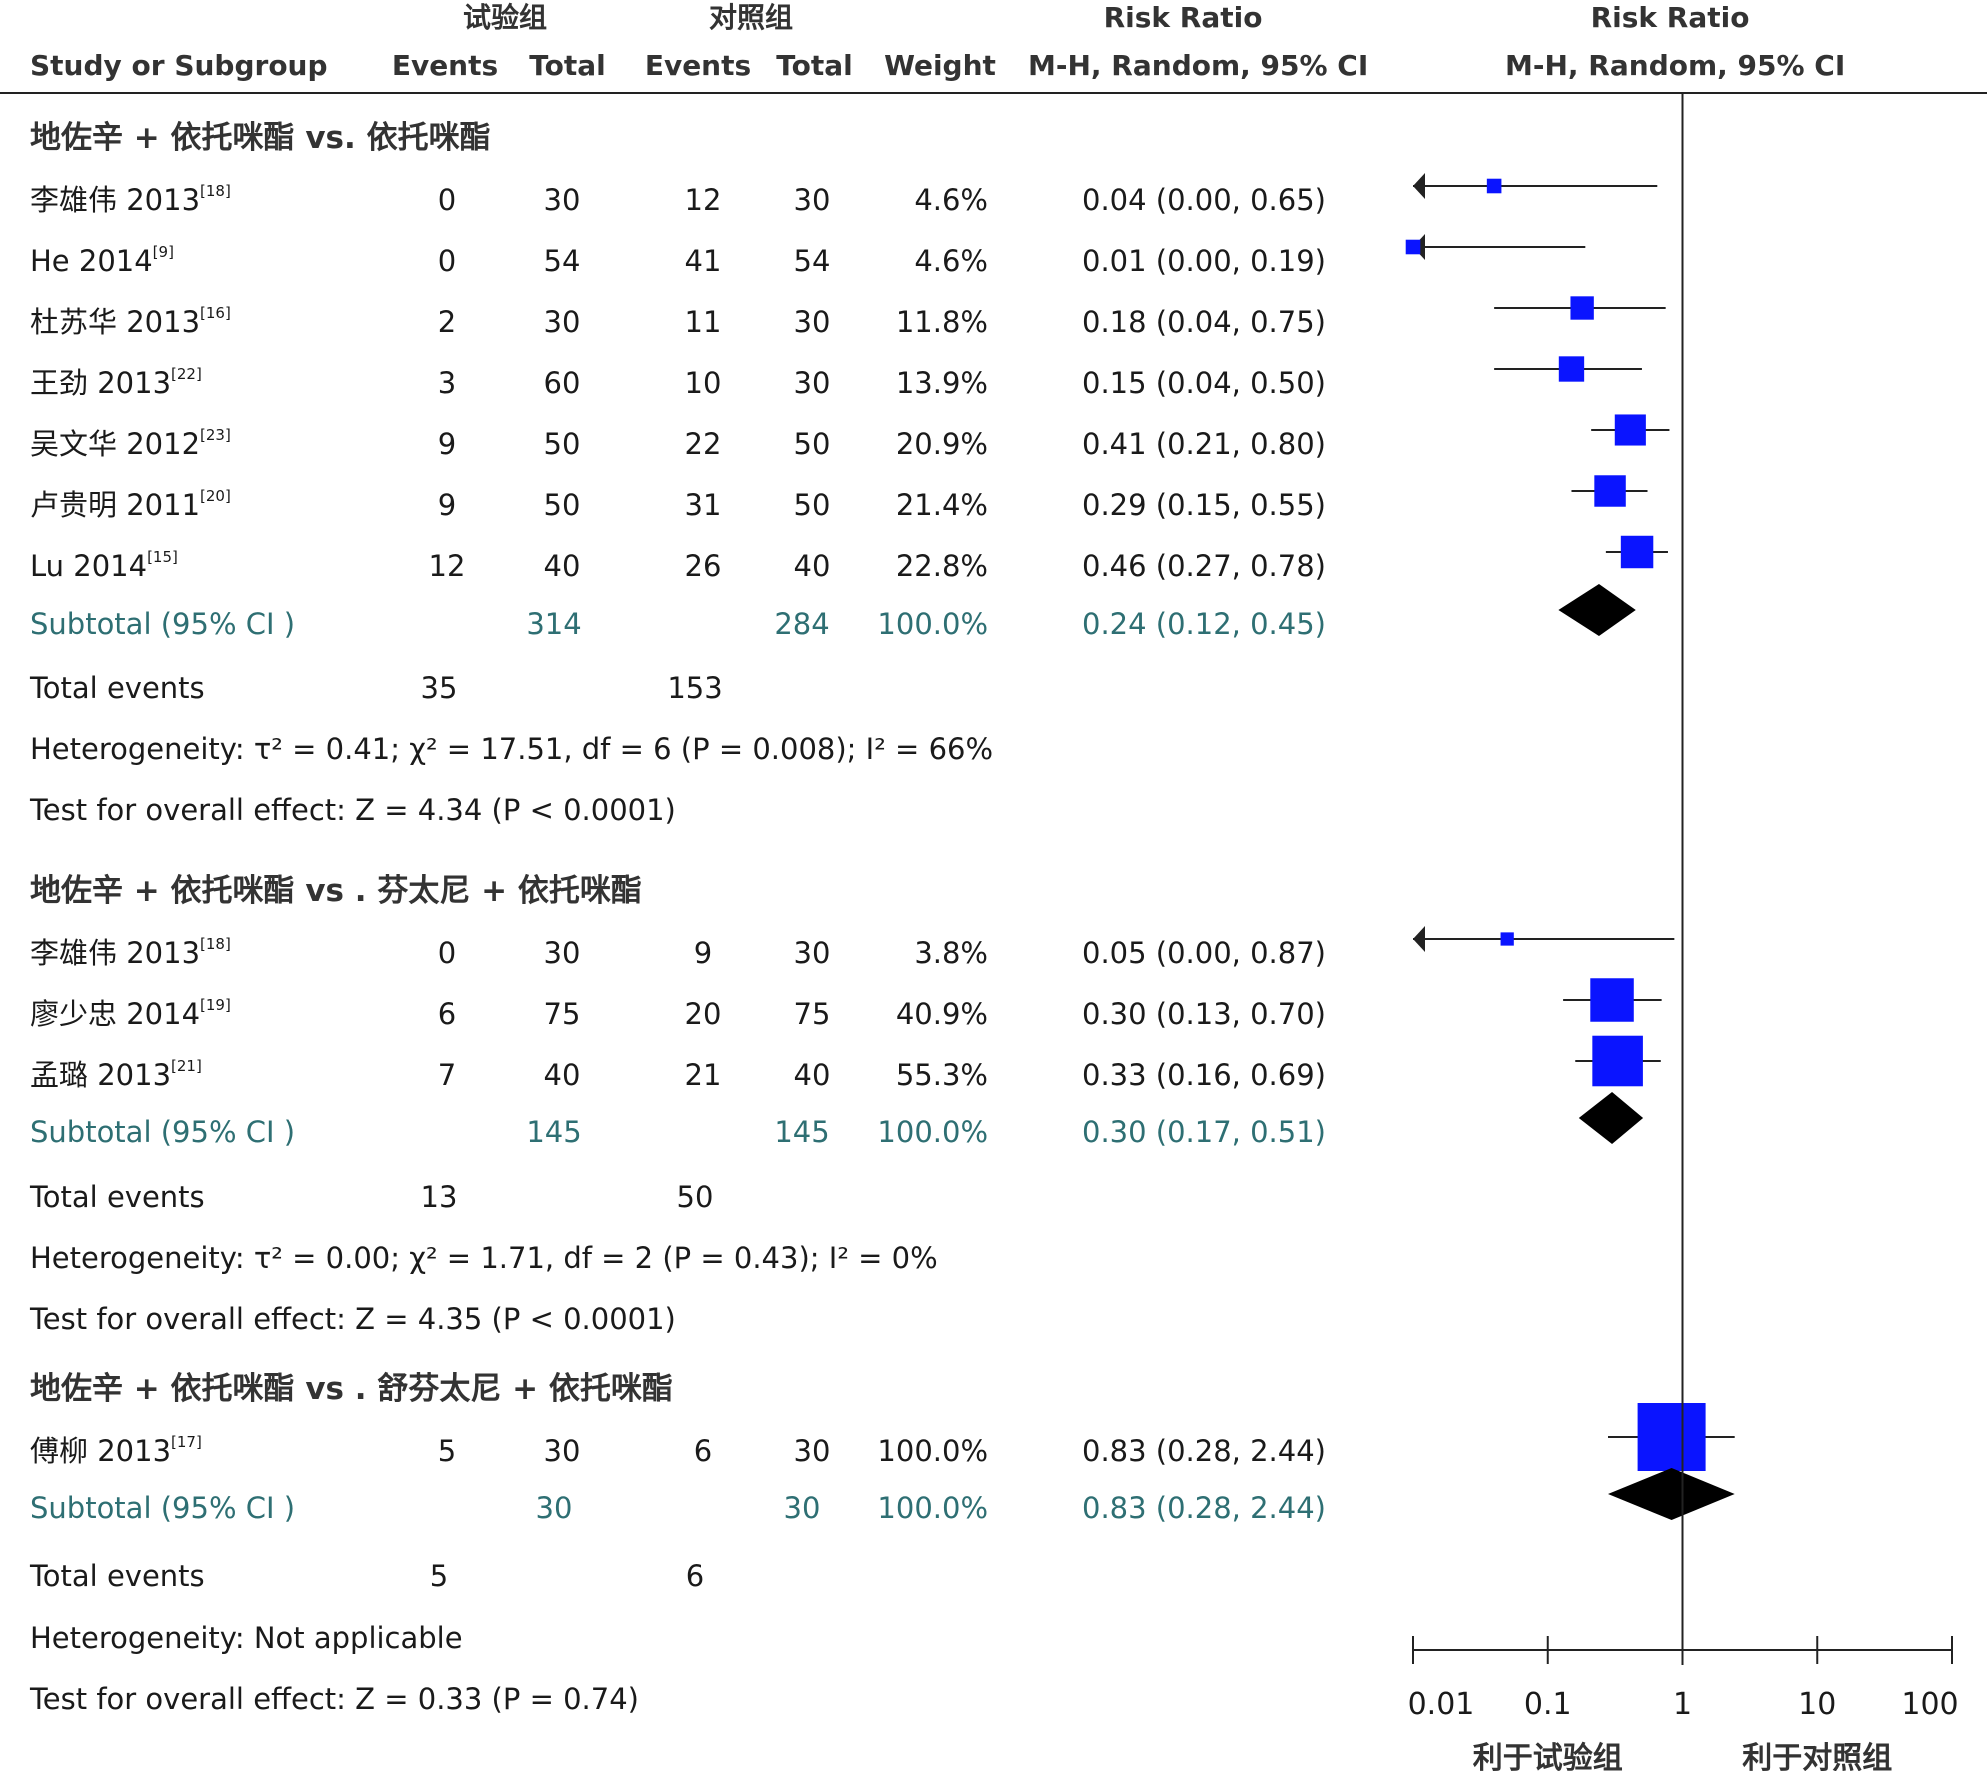 The width and height of the screenshot is (1987, 1771). I want to click on exp-events-cell: 7, so click(447, 1075).